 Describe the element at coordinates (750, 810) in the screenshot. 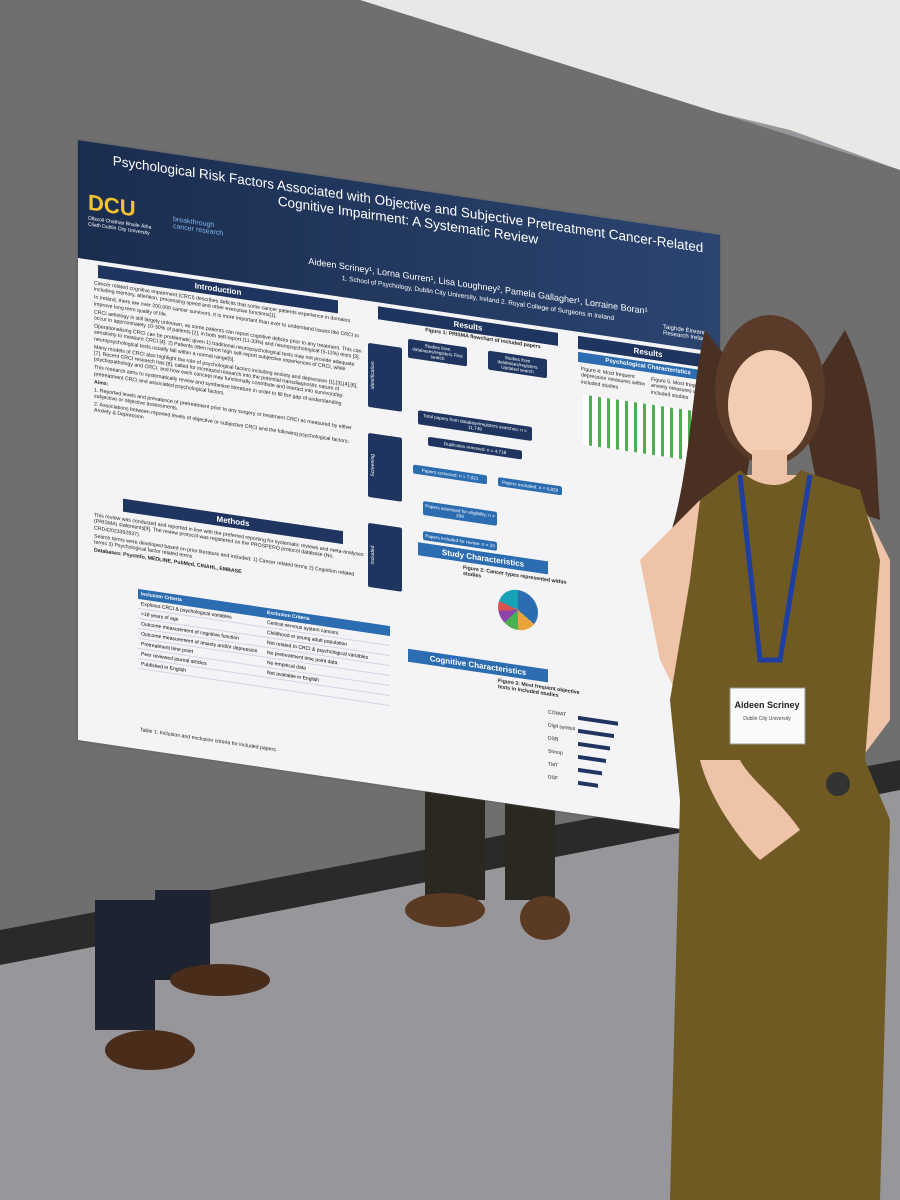

I see `hands` at that location.